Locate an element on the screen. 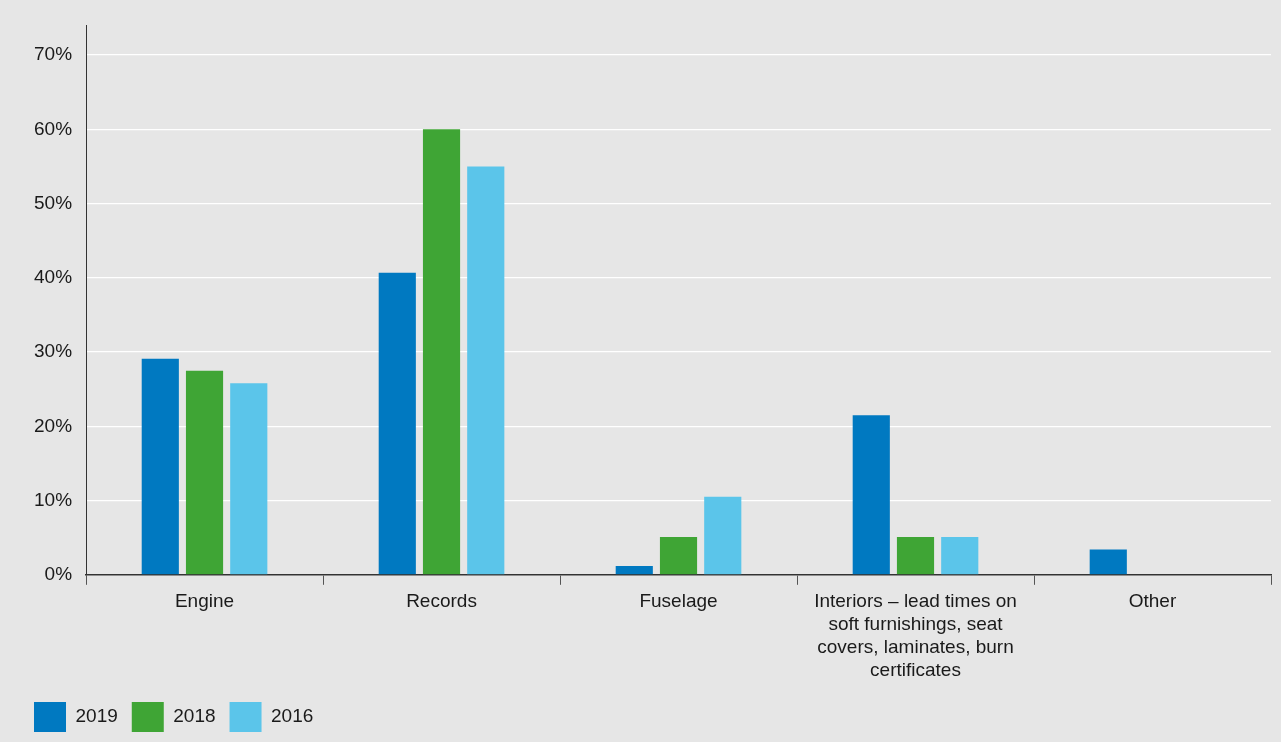 Image resolution: width=1281 pixels, height=742 pixels. y-tick-label: 50% is located at coordinates (53, 202).